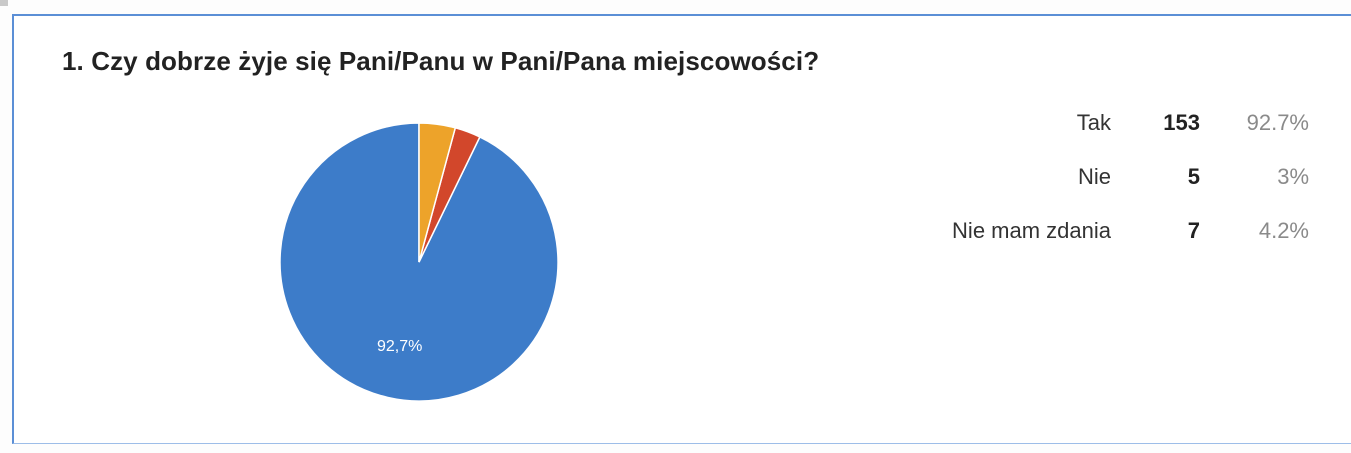  I want to click on pie-slice-nie-mam-zdania, so click(437, 192).